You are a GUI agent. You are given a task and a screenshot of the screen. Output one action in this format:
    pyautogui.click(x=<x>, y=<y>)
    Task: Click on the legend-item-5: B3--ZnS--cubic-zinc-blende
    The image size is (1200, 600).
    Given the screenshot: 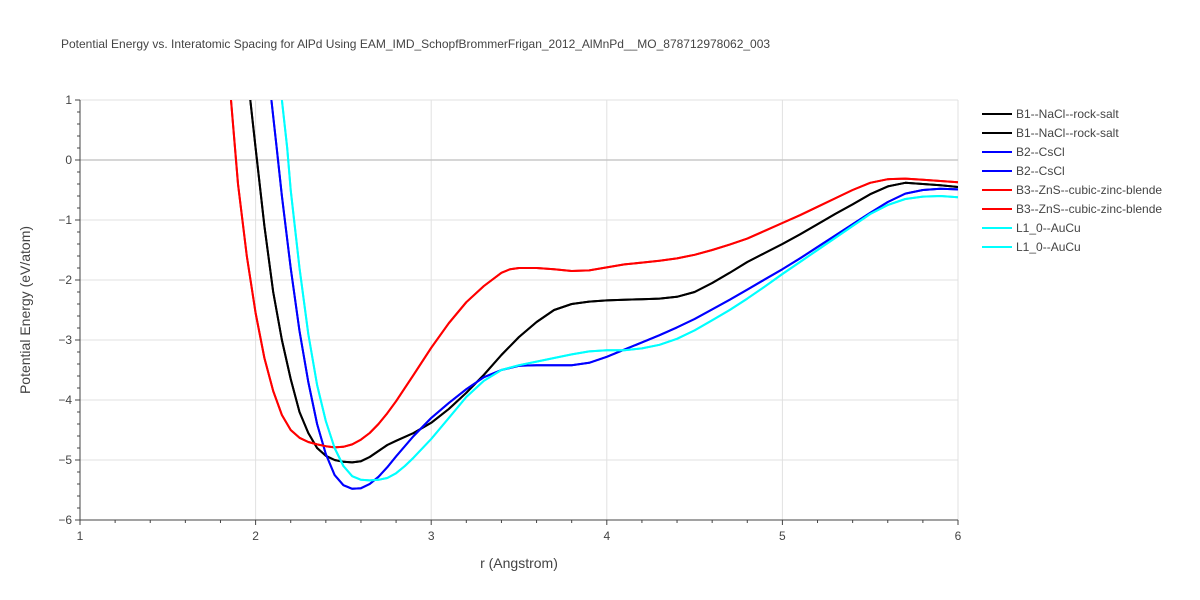 What is the action you would take?
    pyautogui.click(x=1072, y=190)
    